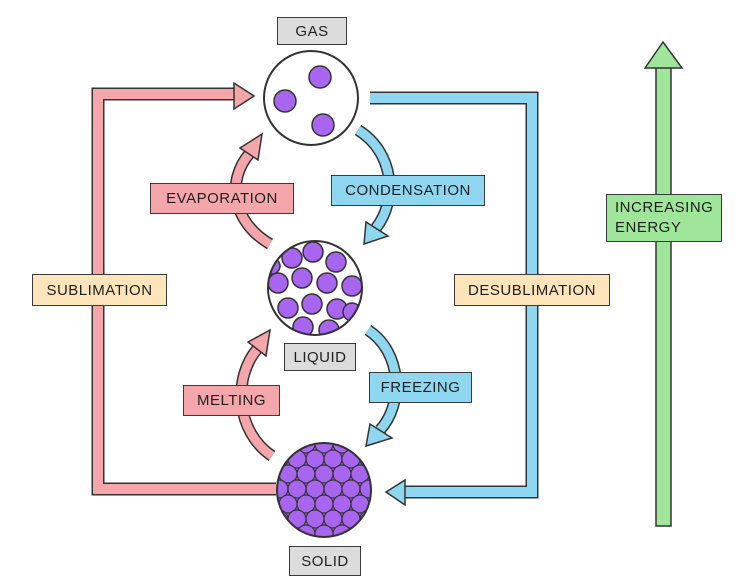  I want to click on increasing-energy-line2: ENERGY, so click(648, 227).